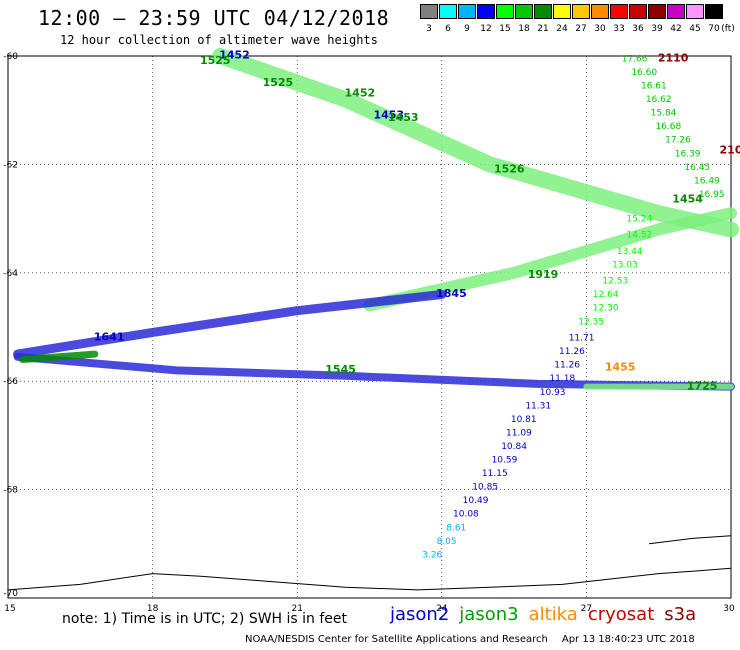 This screenshot has height=650, width=740. I want to click on color-scale-label: 30, so click(600, 29).